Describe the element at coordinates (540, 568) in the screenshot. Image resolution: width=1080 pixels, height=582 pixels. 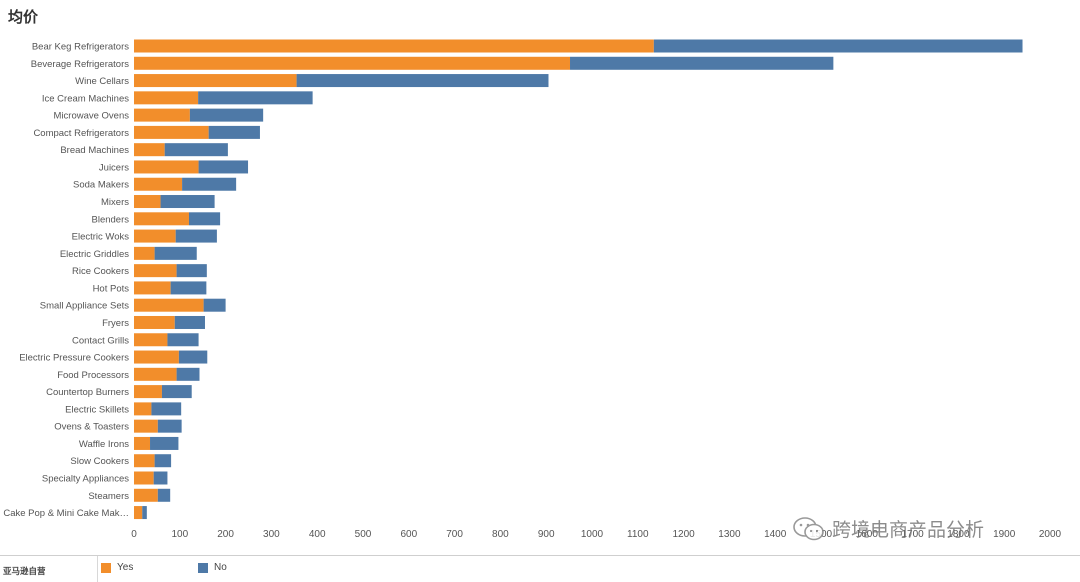
I see `legend: 亚马逊自营 Yes No` at that location.